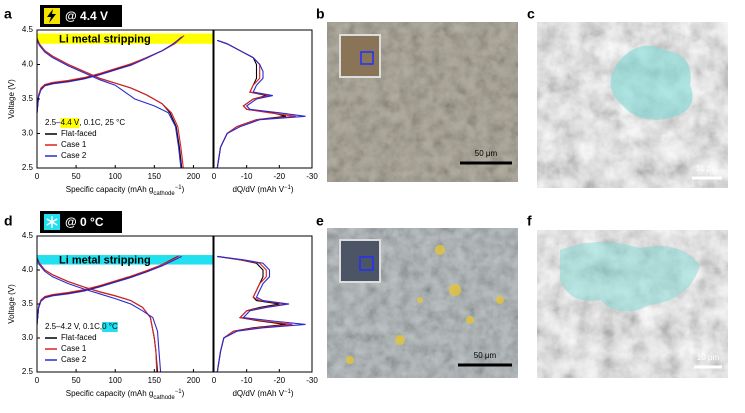 The width and height of the screenshot is (745, 413). I want to click on lightning-icon, so click(51, 16).